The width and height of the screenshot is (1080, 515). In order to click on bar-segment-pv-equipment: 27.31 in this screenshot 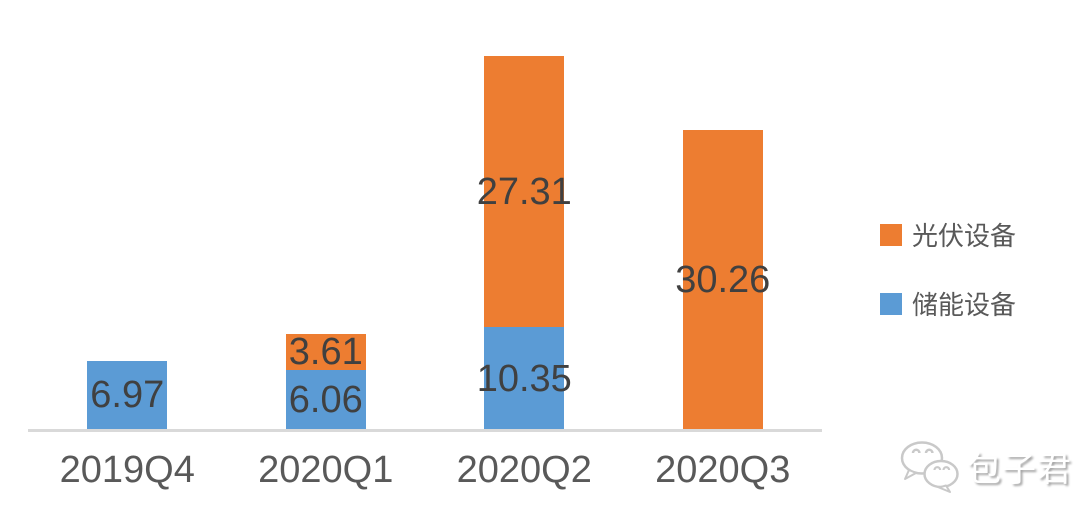, I will do `click(524, 192)`.